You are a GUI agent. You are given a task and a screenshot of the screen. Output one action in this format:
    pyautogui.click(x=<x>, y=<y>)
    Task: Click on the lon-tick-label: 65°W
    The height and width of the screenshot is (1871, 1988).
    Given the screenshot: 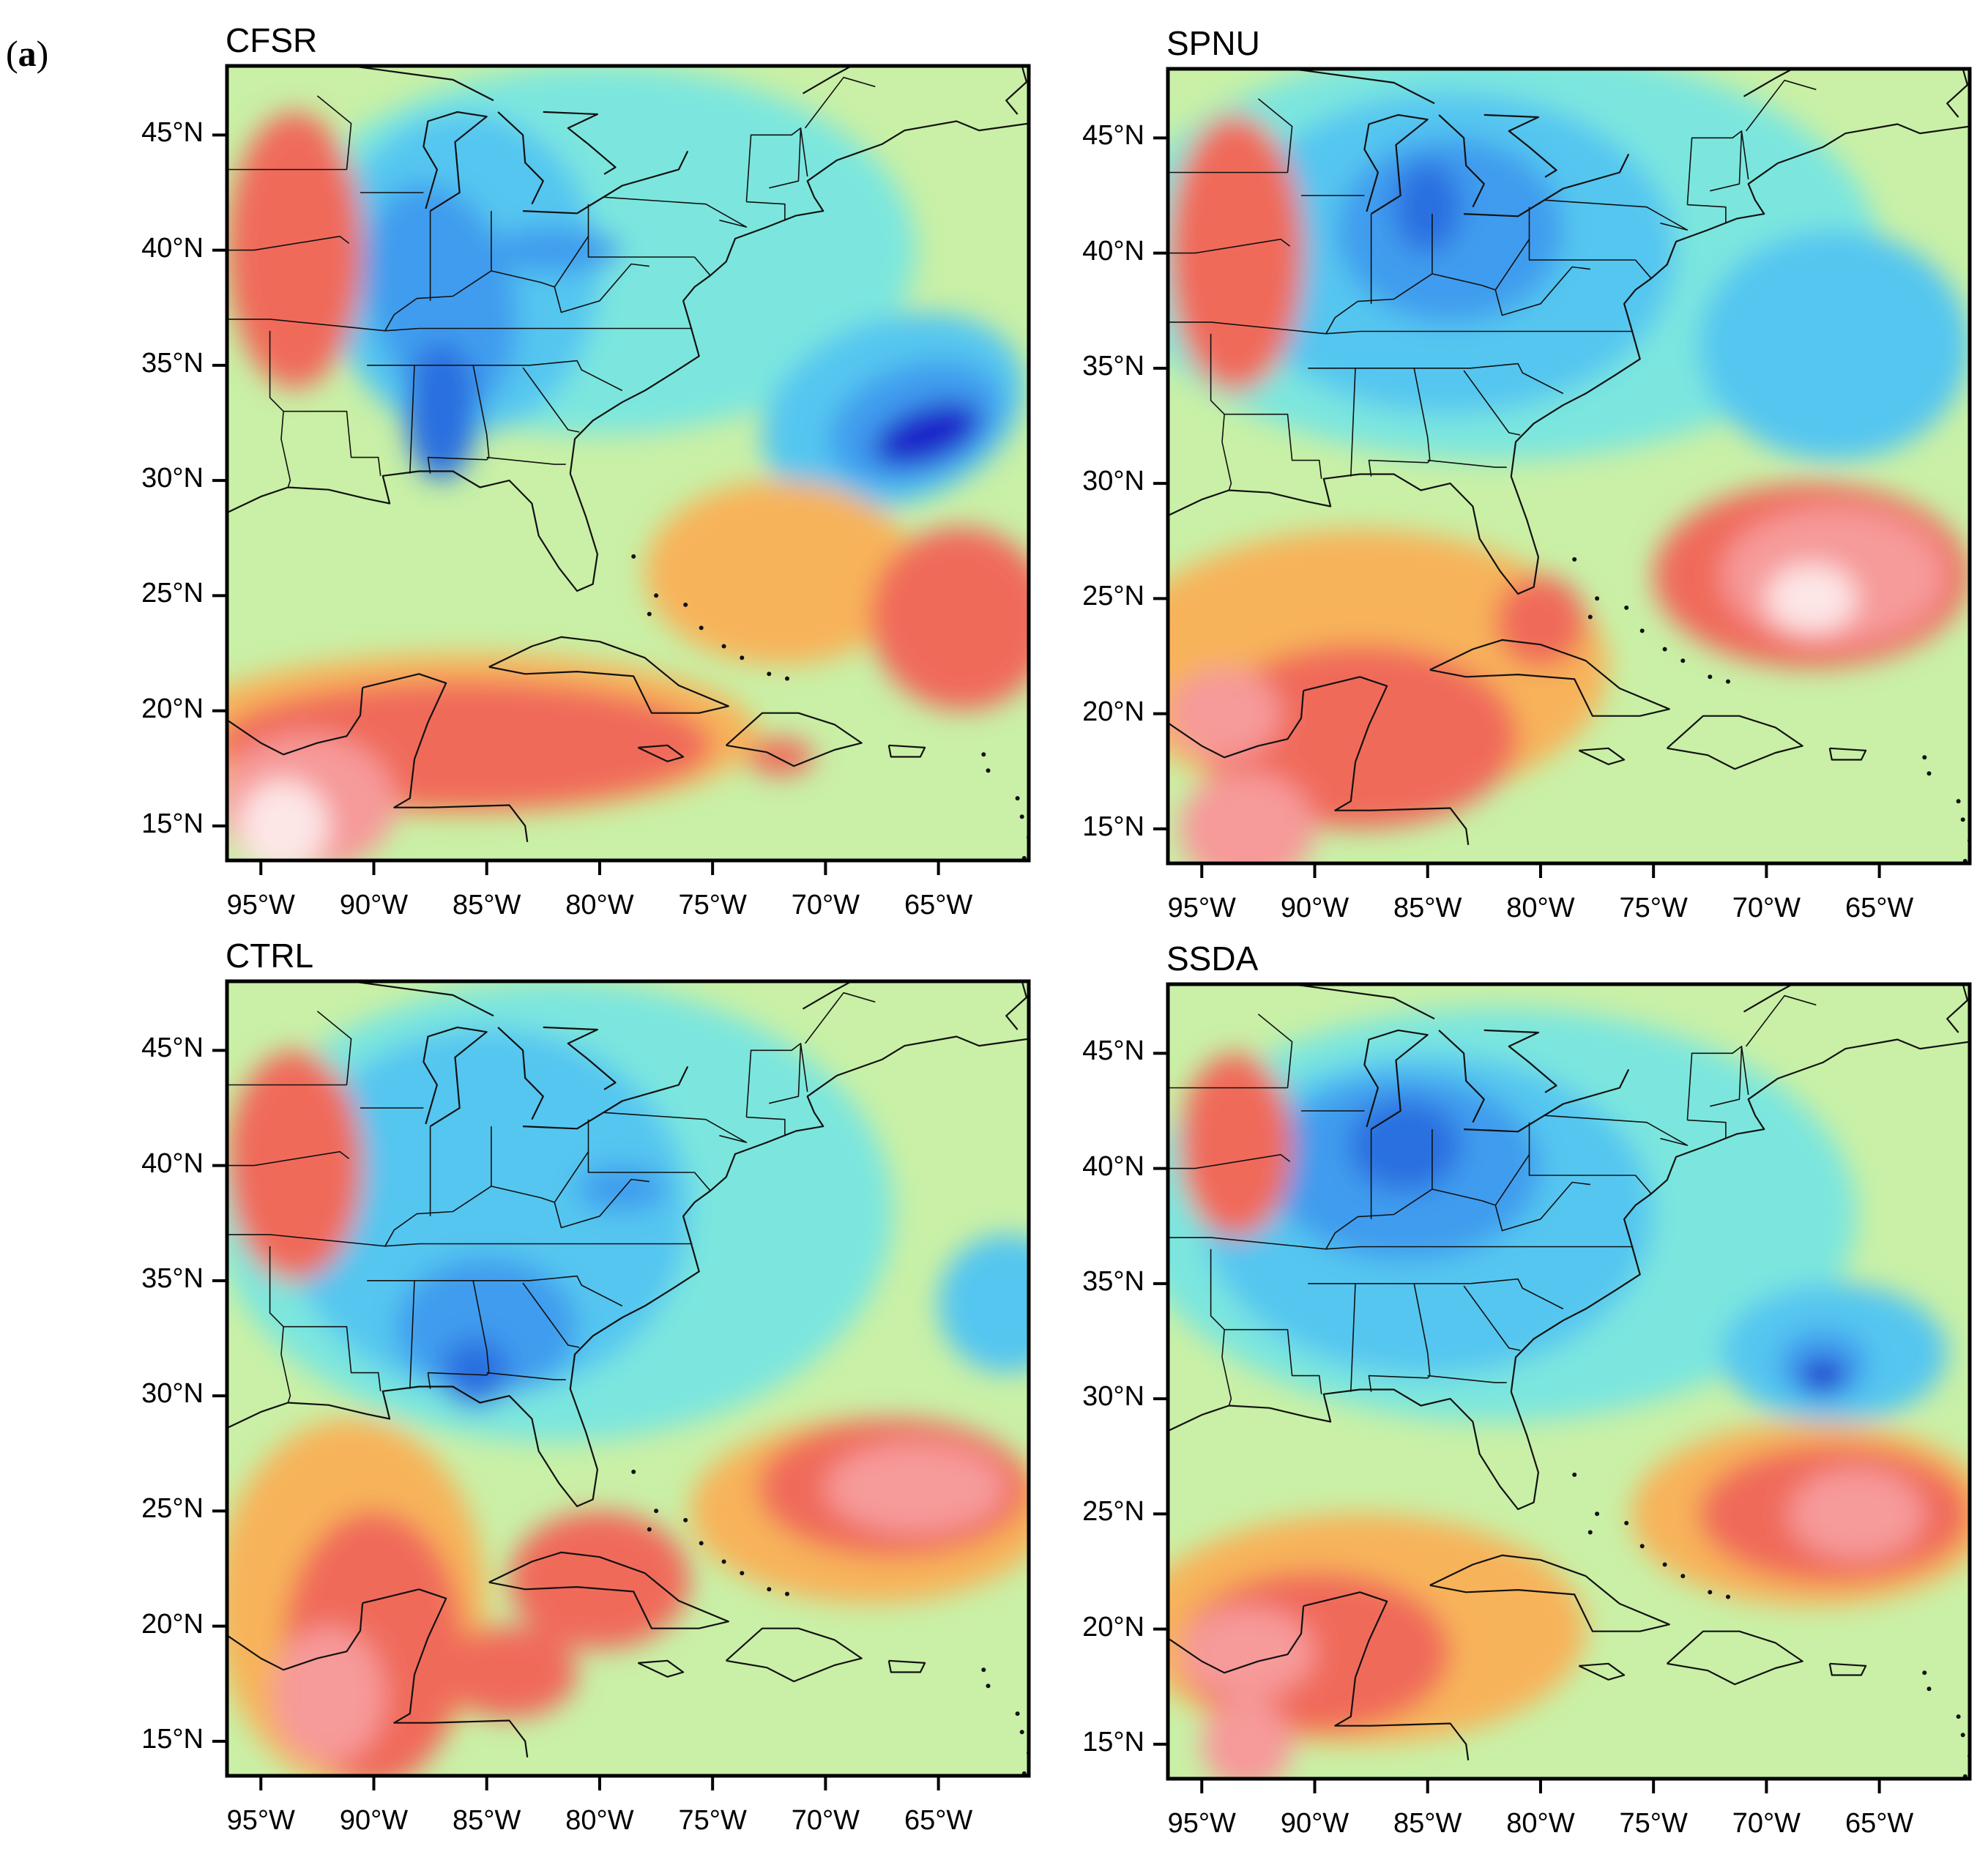 What is the action you would take?
    pyautogui.click(x=1879, y=1824)
    